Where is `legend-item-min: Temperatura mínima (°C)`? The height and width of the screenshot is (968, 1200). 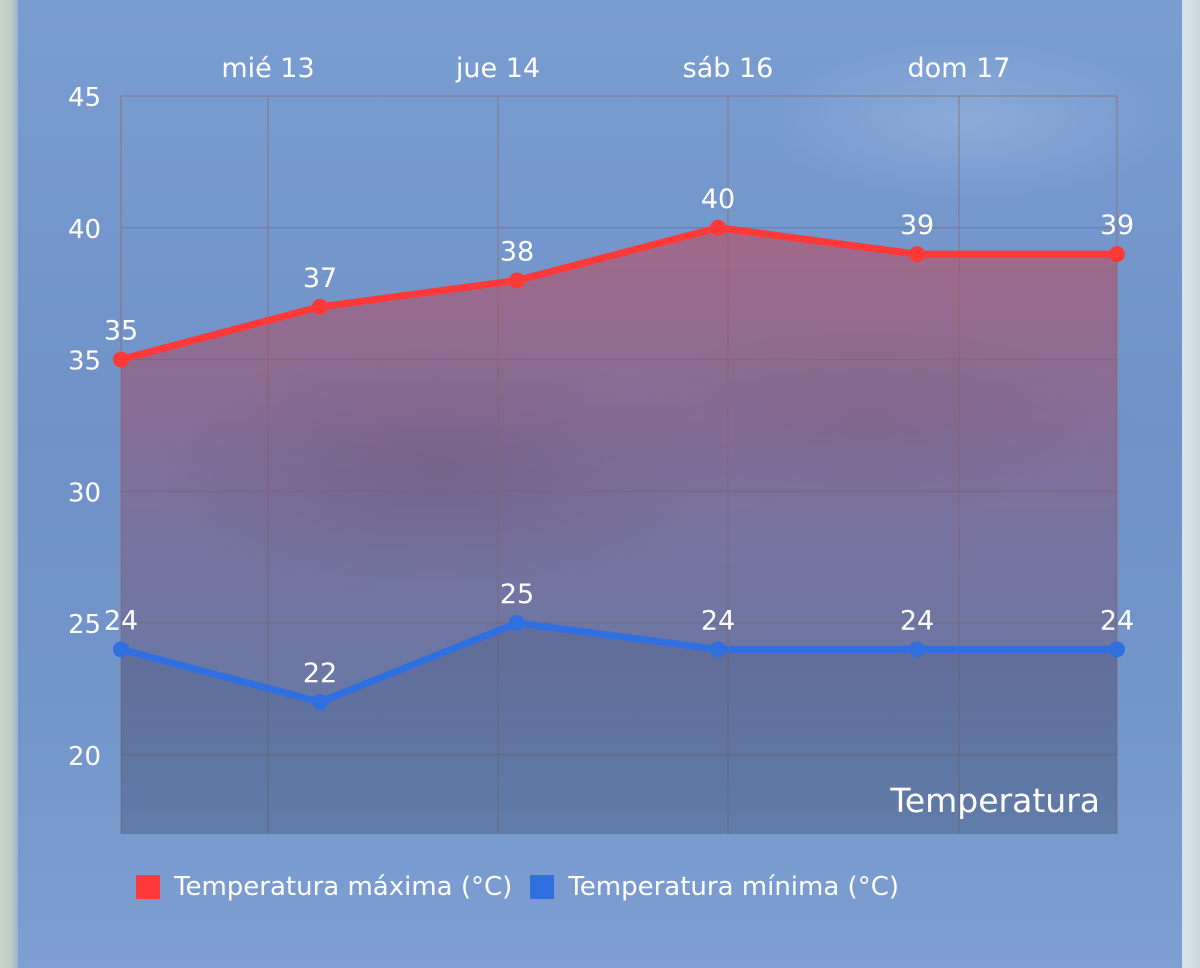 legend-item-min: Temperatura mínima (°C) is located at coordinates (714, 887).